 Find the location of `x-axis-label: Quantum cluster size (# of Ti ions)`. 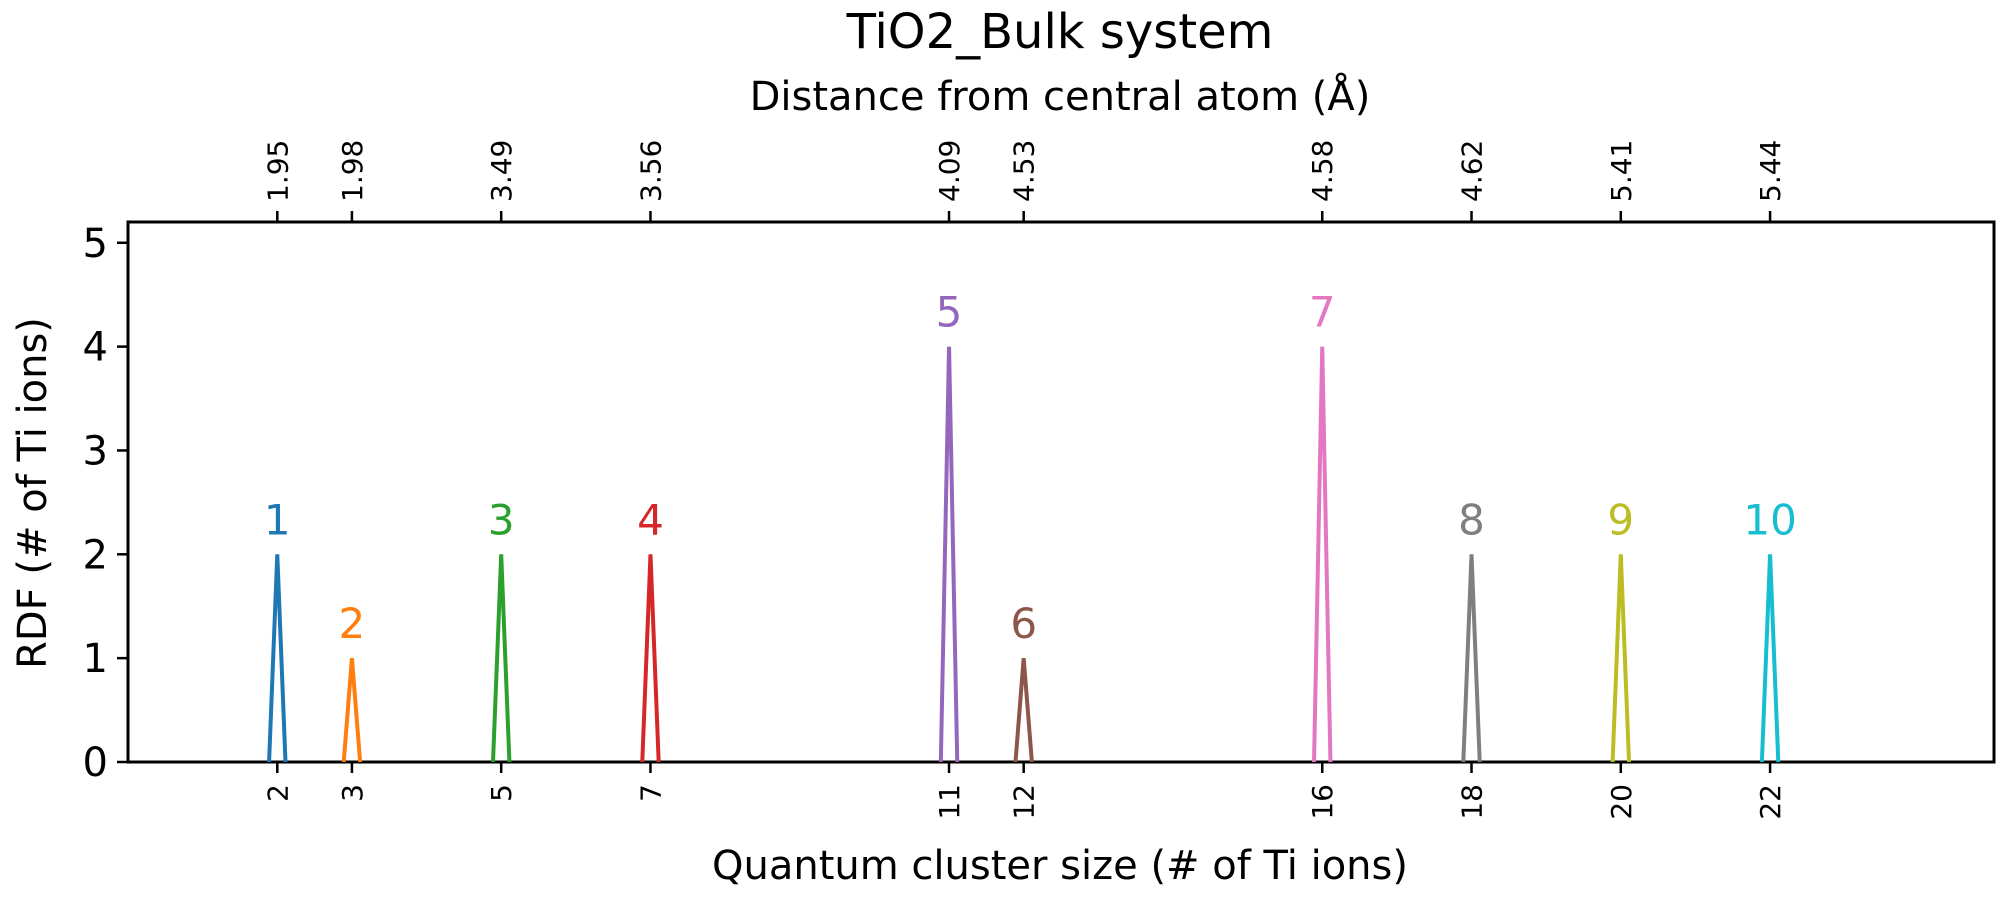

x-axis-label: Quantum cluster size (# of Ti ions) is located at coordinates (1060, 866).